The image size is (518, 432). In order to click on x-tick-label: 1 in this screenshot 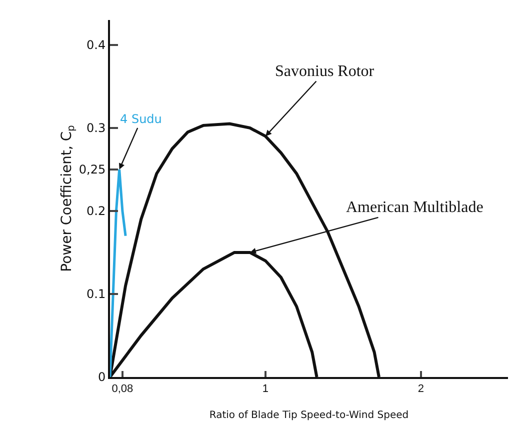, I will do `click(265, 389)`.